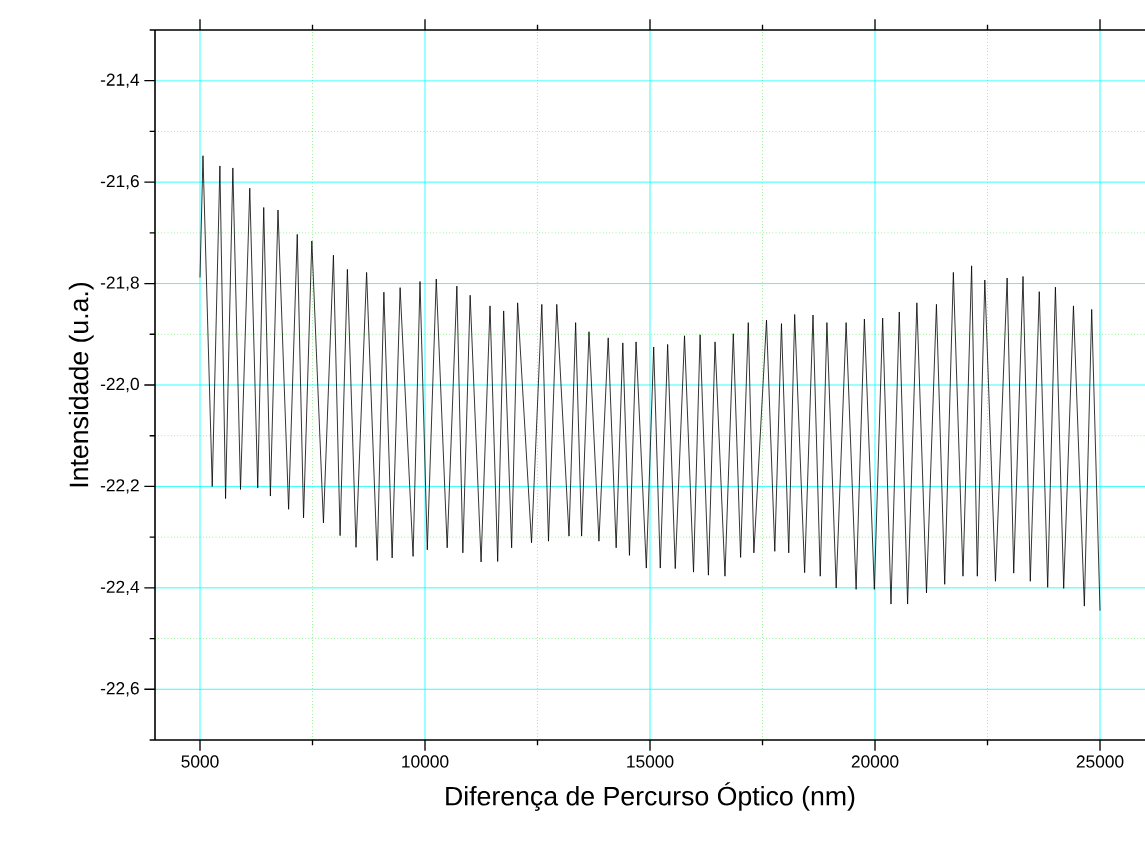  I want to click on x-tick-label: 10000, so click(425, 761).